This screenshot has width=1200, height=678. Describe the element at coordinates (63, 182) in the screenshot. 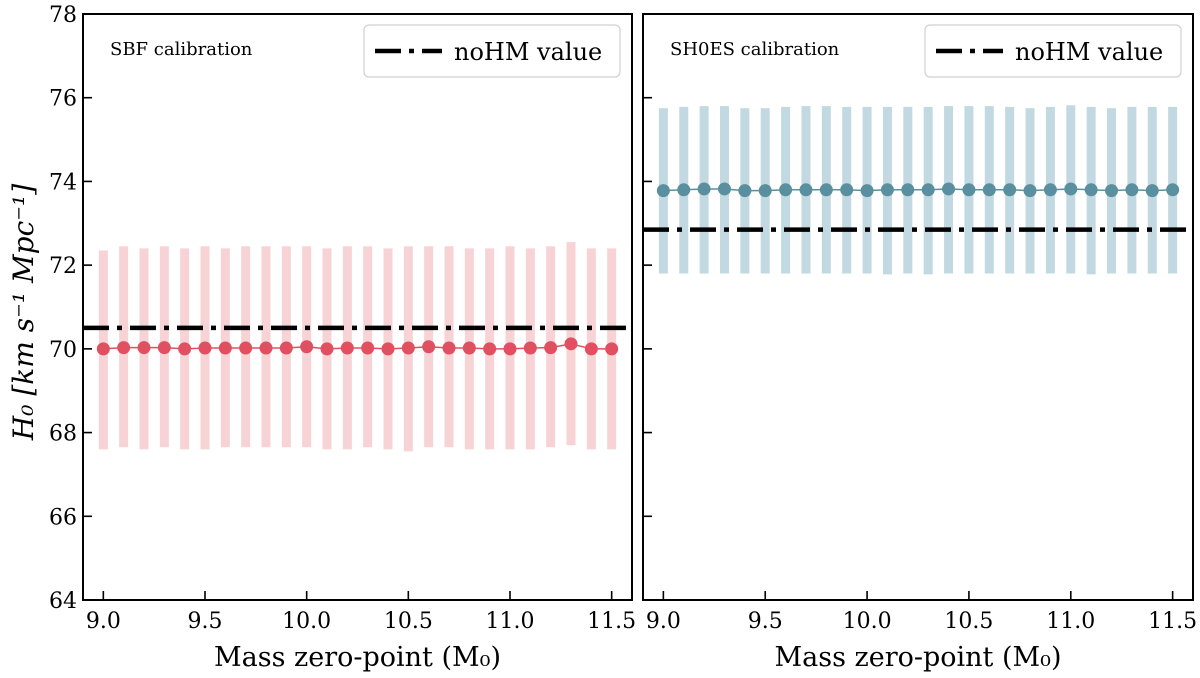

I see `y-tick-label: 74` at that location.